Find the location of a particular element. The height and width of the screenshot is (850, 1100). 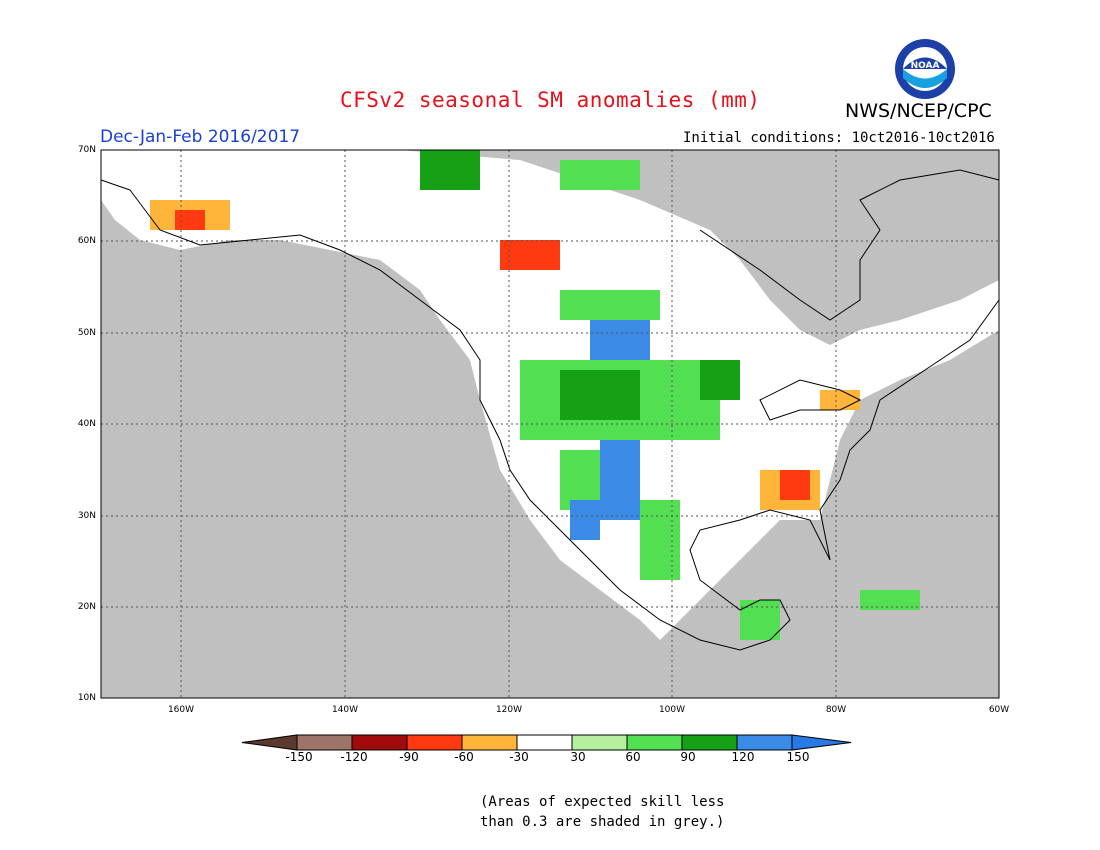

season-label: Dec-Jan-Feb 2016/2017 is located at coordinates (200, 137).